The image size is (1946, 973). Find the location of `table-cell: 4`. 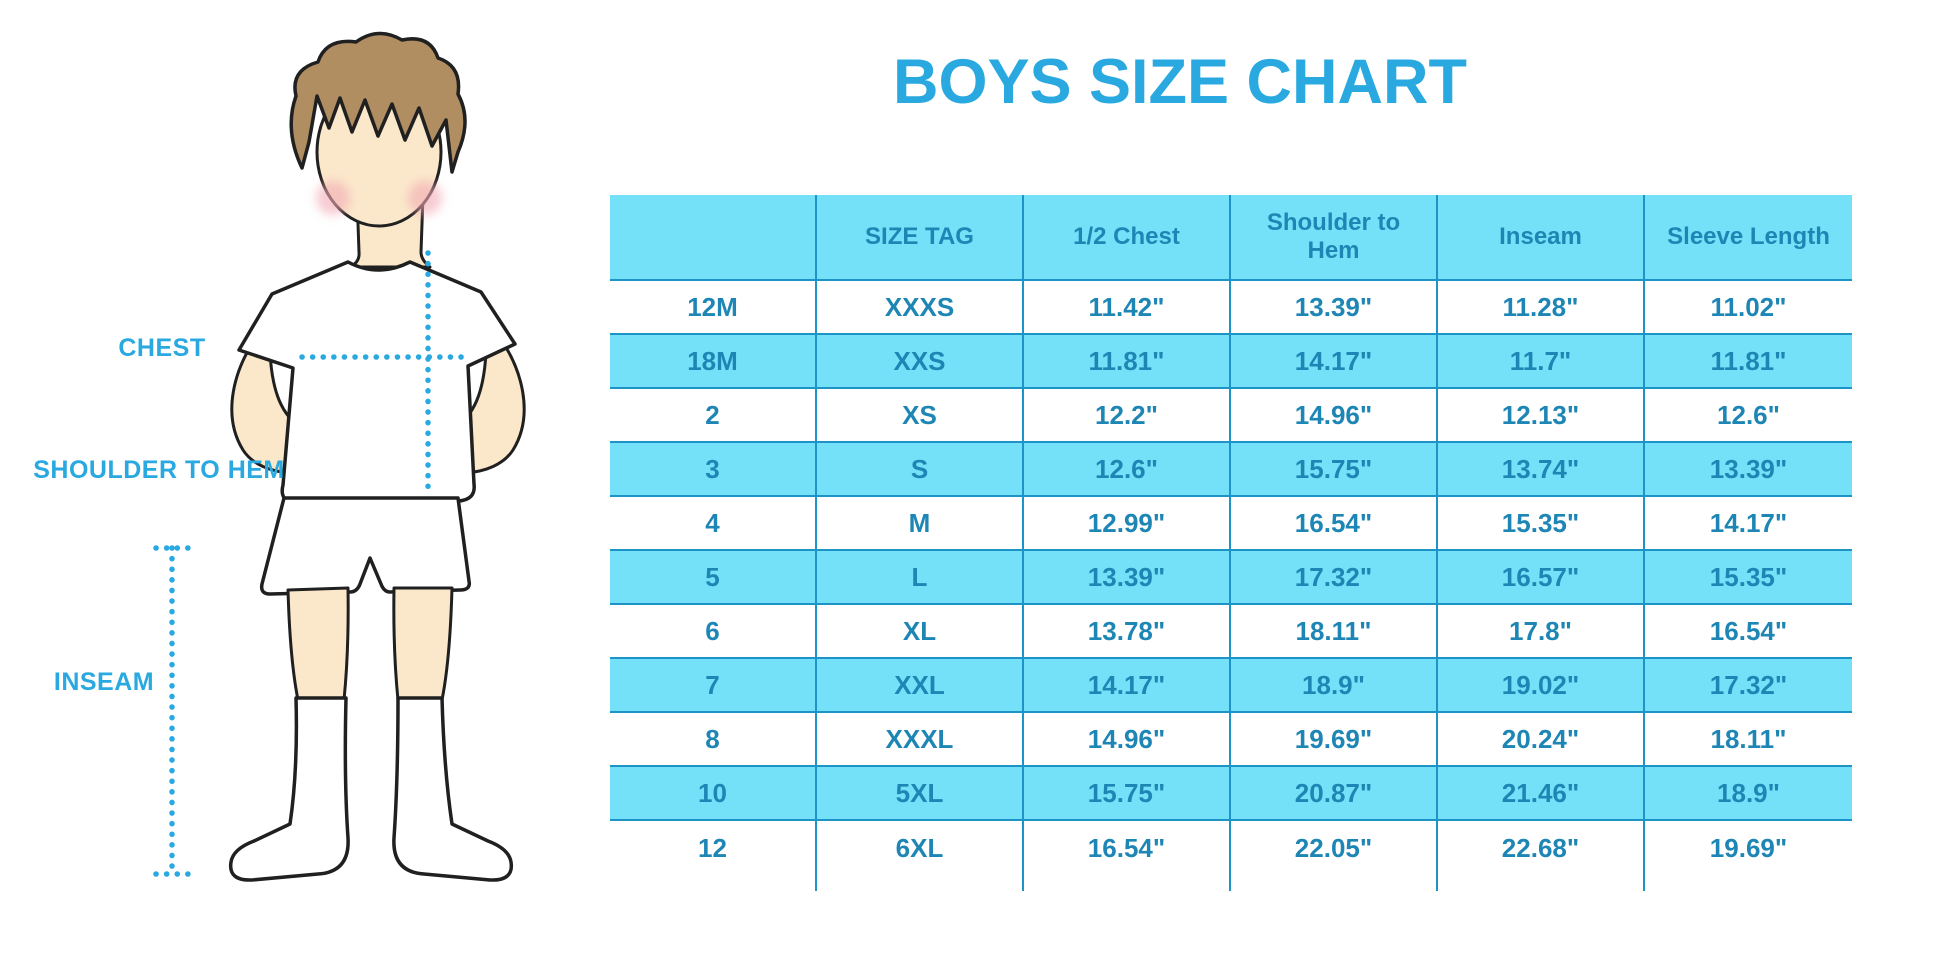

table-cell: 4 is located at coordinates (713, 524).